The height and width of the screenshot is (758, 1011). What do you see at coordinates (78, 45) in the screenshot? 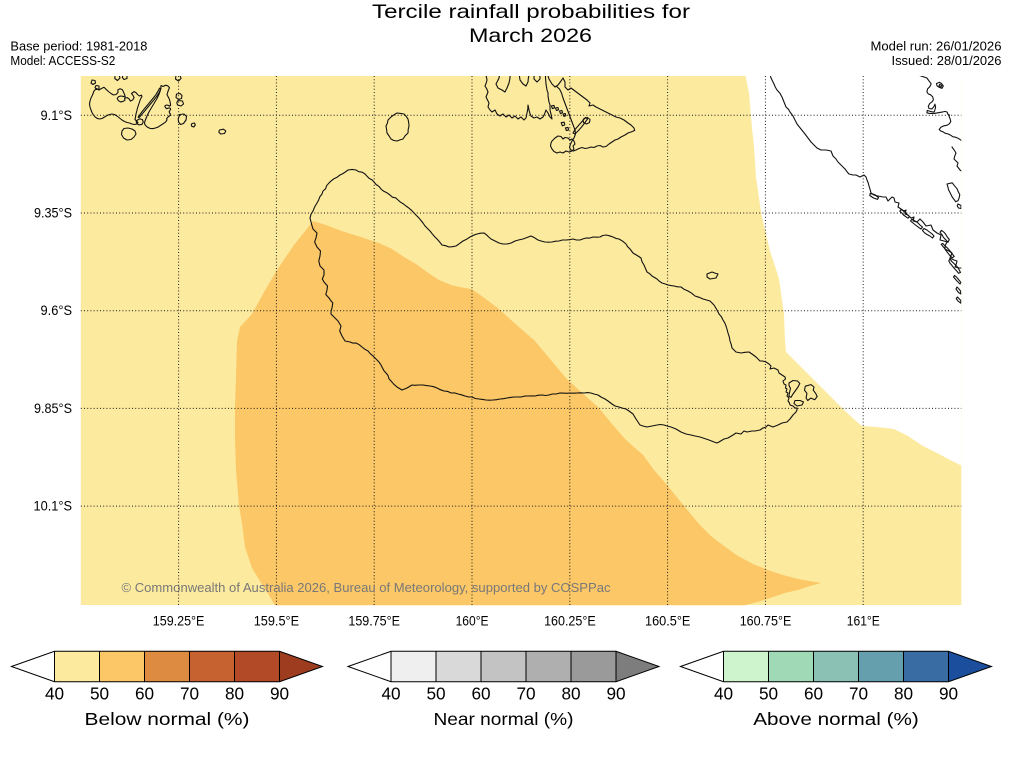
I see `svg-text: Base period: 1981-2018` at bounding box center [78, 45].